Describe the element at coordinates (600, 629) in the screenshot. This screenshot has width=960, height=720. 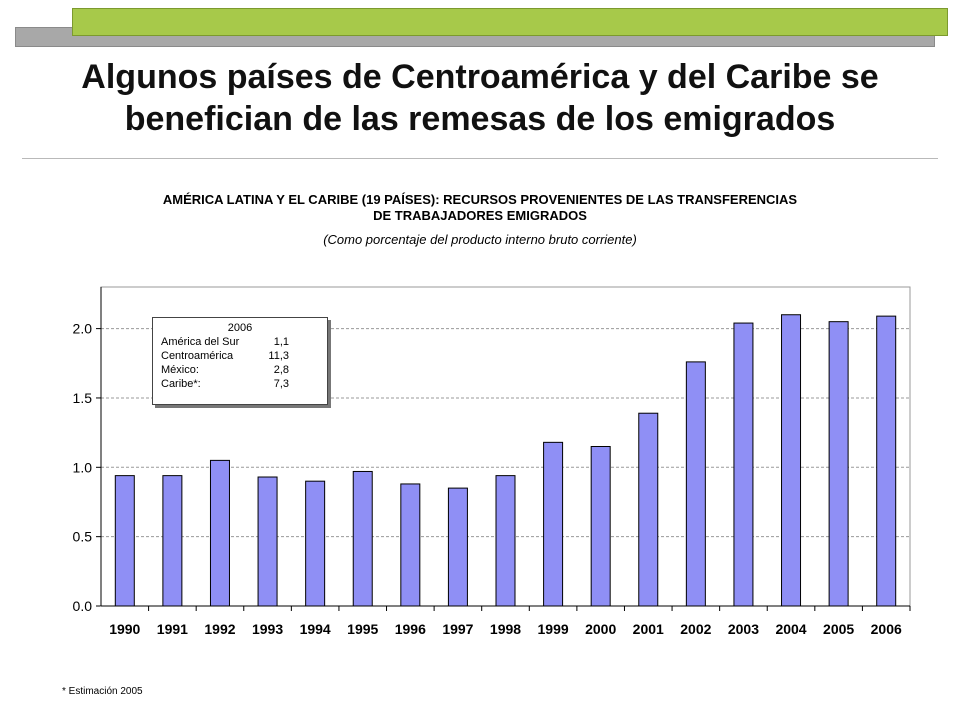
I see `x-tick-label: 2000` at that location.